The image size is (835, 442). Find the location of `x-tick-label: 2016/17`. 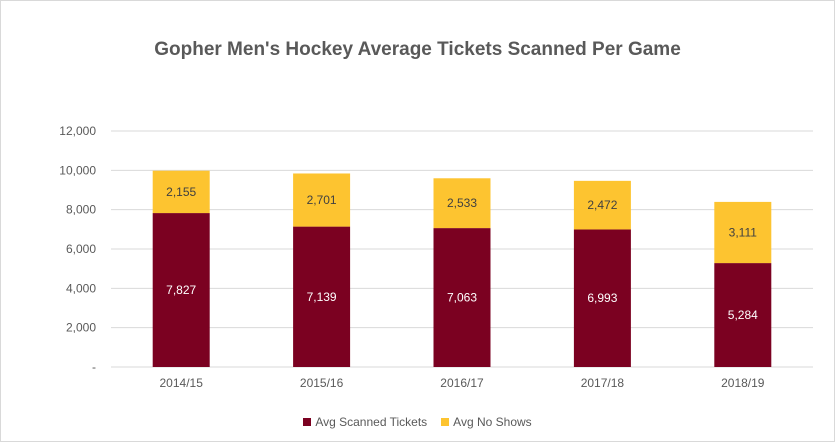

x-tick-label: 2016/17 is located at coordinates (462, 383).